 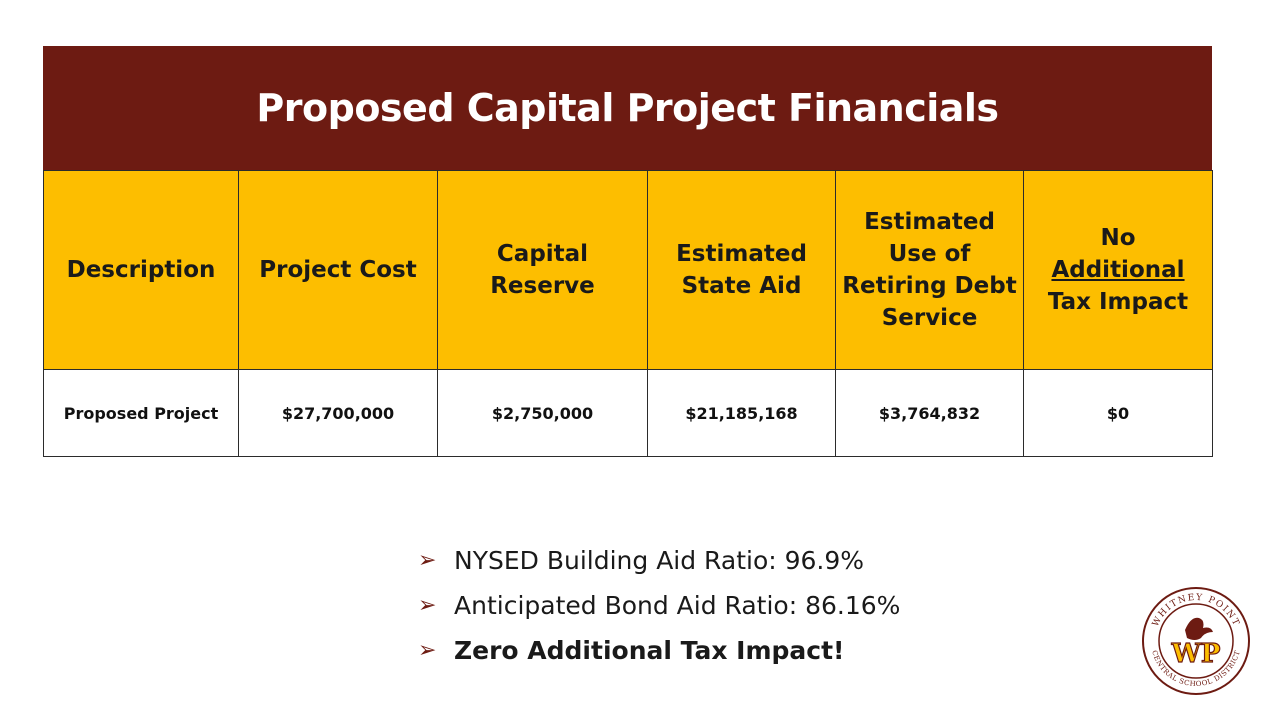 I want to click on list-item: ➢ Anticipated Bond Aid Ratio: 86.16%, so click(x=659, y=605).